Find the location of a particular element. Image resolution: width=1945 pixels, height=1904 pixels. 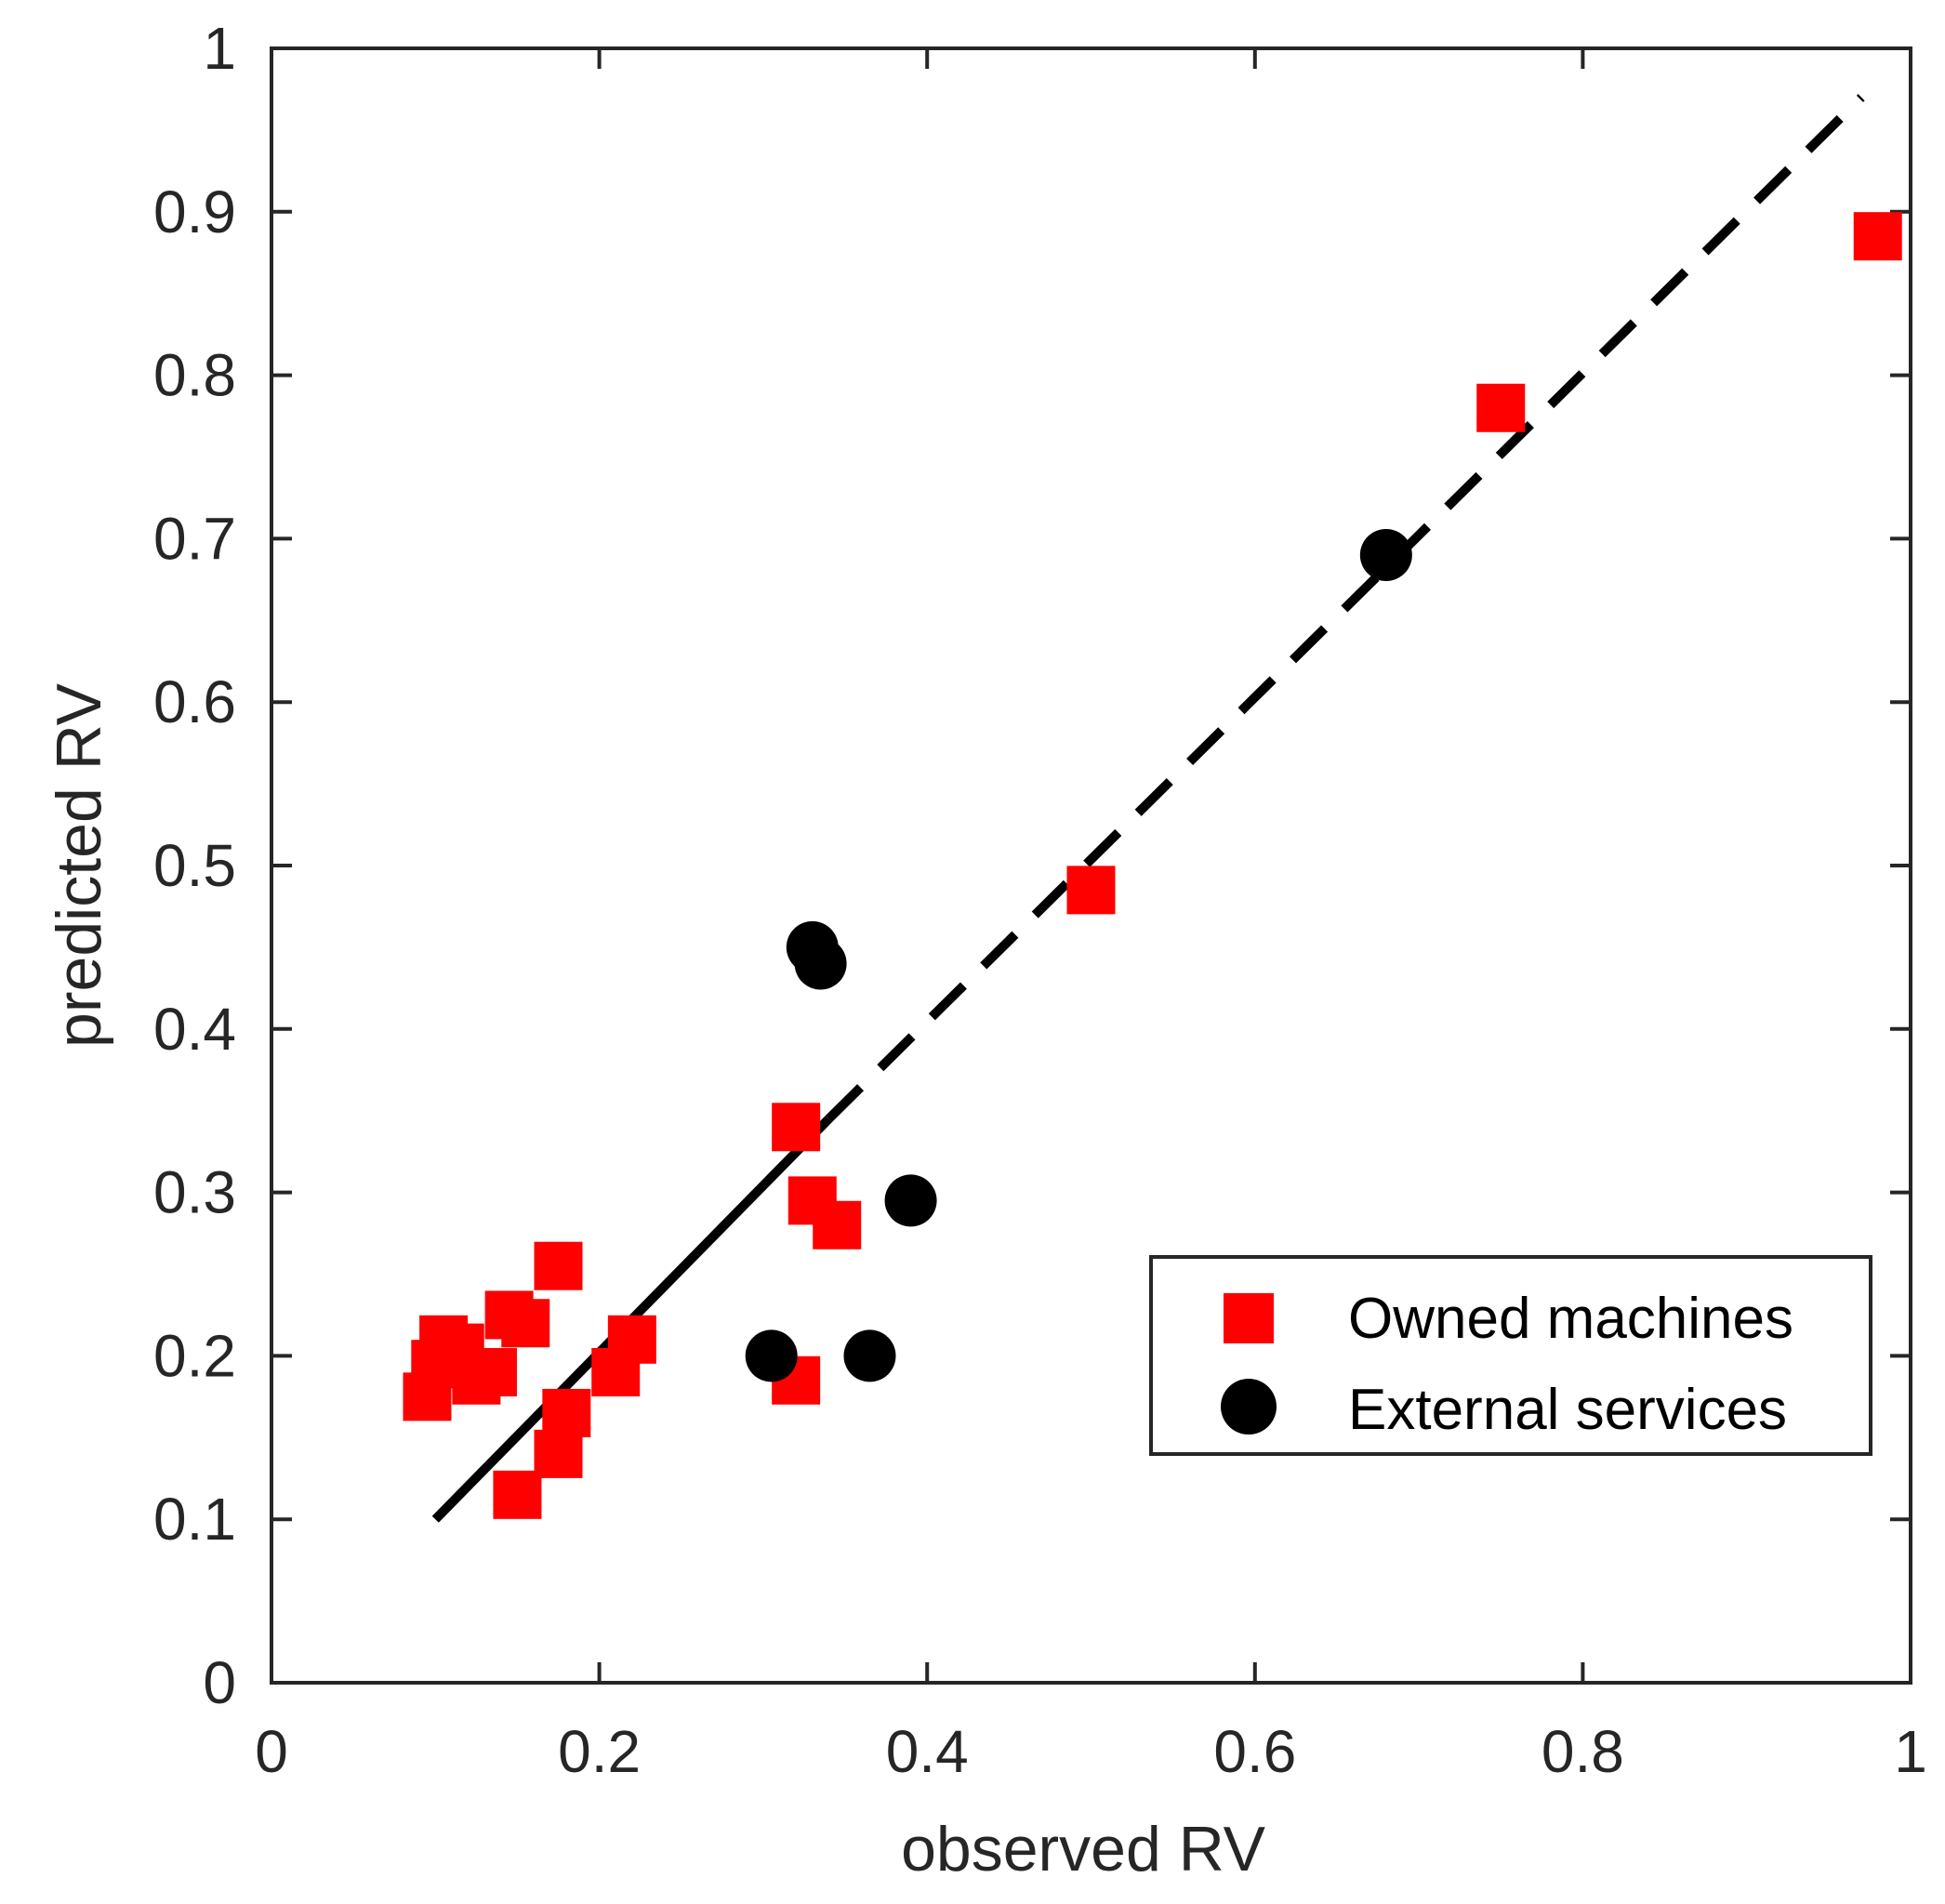

y-tick-label: 0.8 is located at coordinates (194, 375).